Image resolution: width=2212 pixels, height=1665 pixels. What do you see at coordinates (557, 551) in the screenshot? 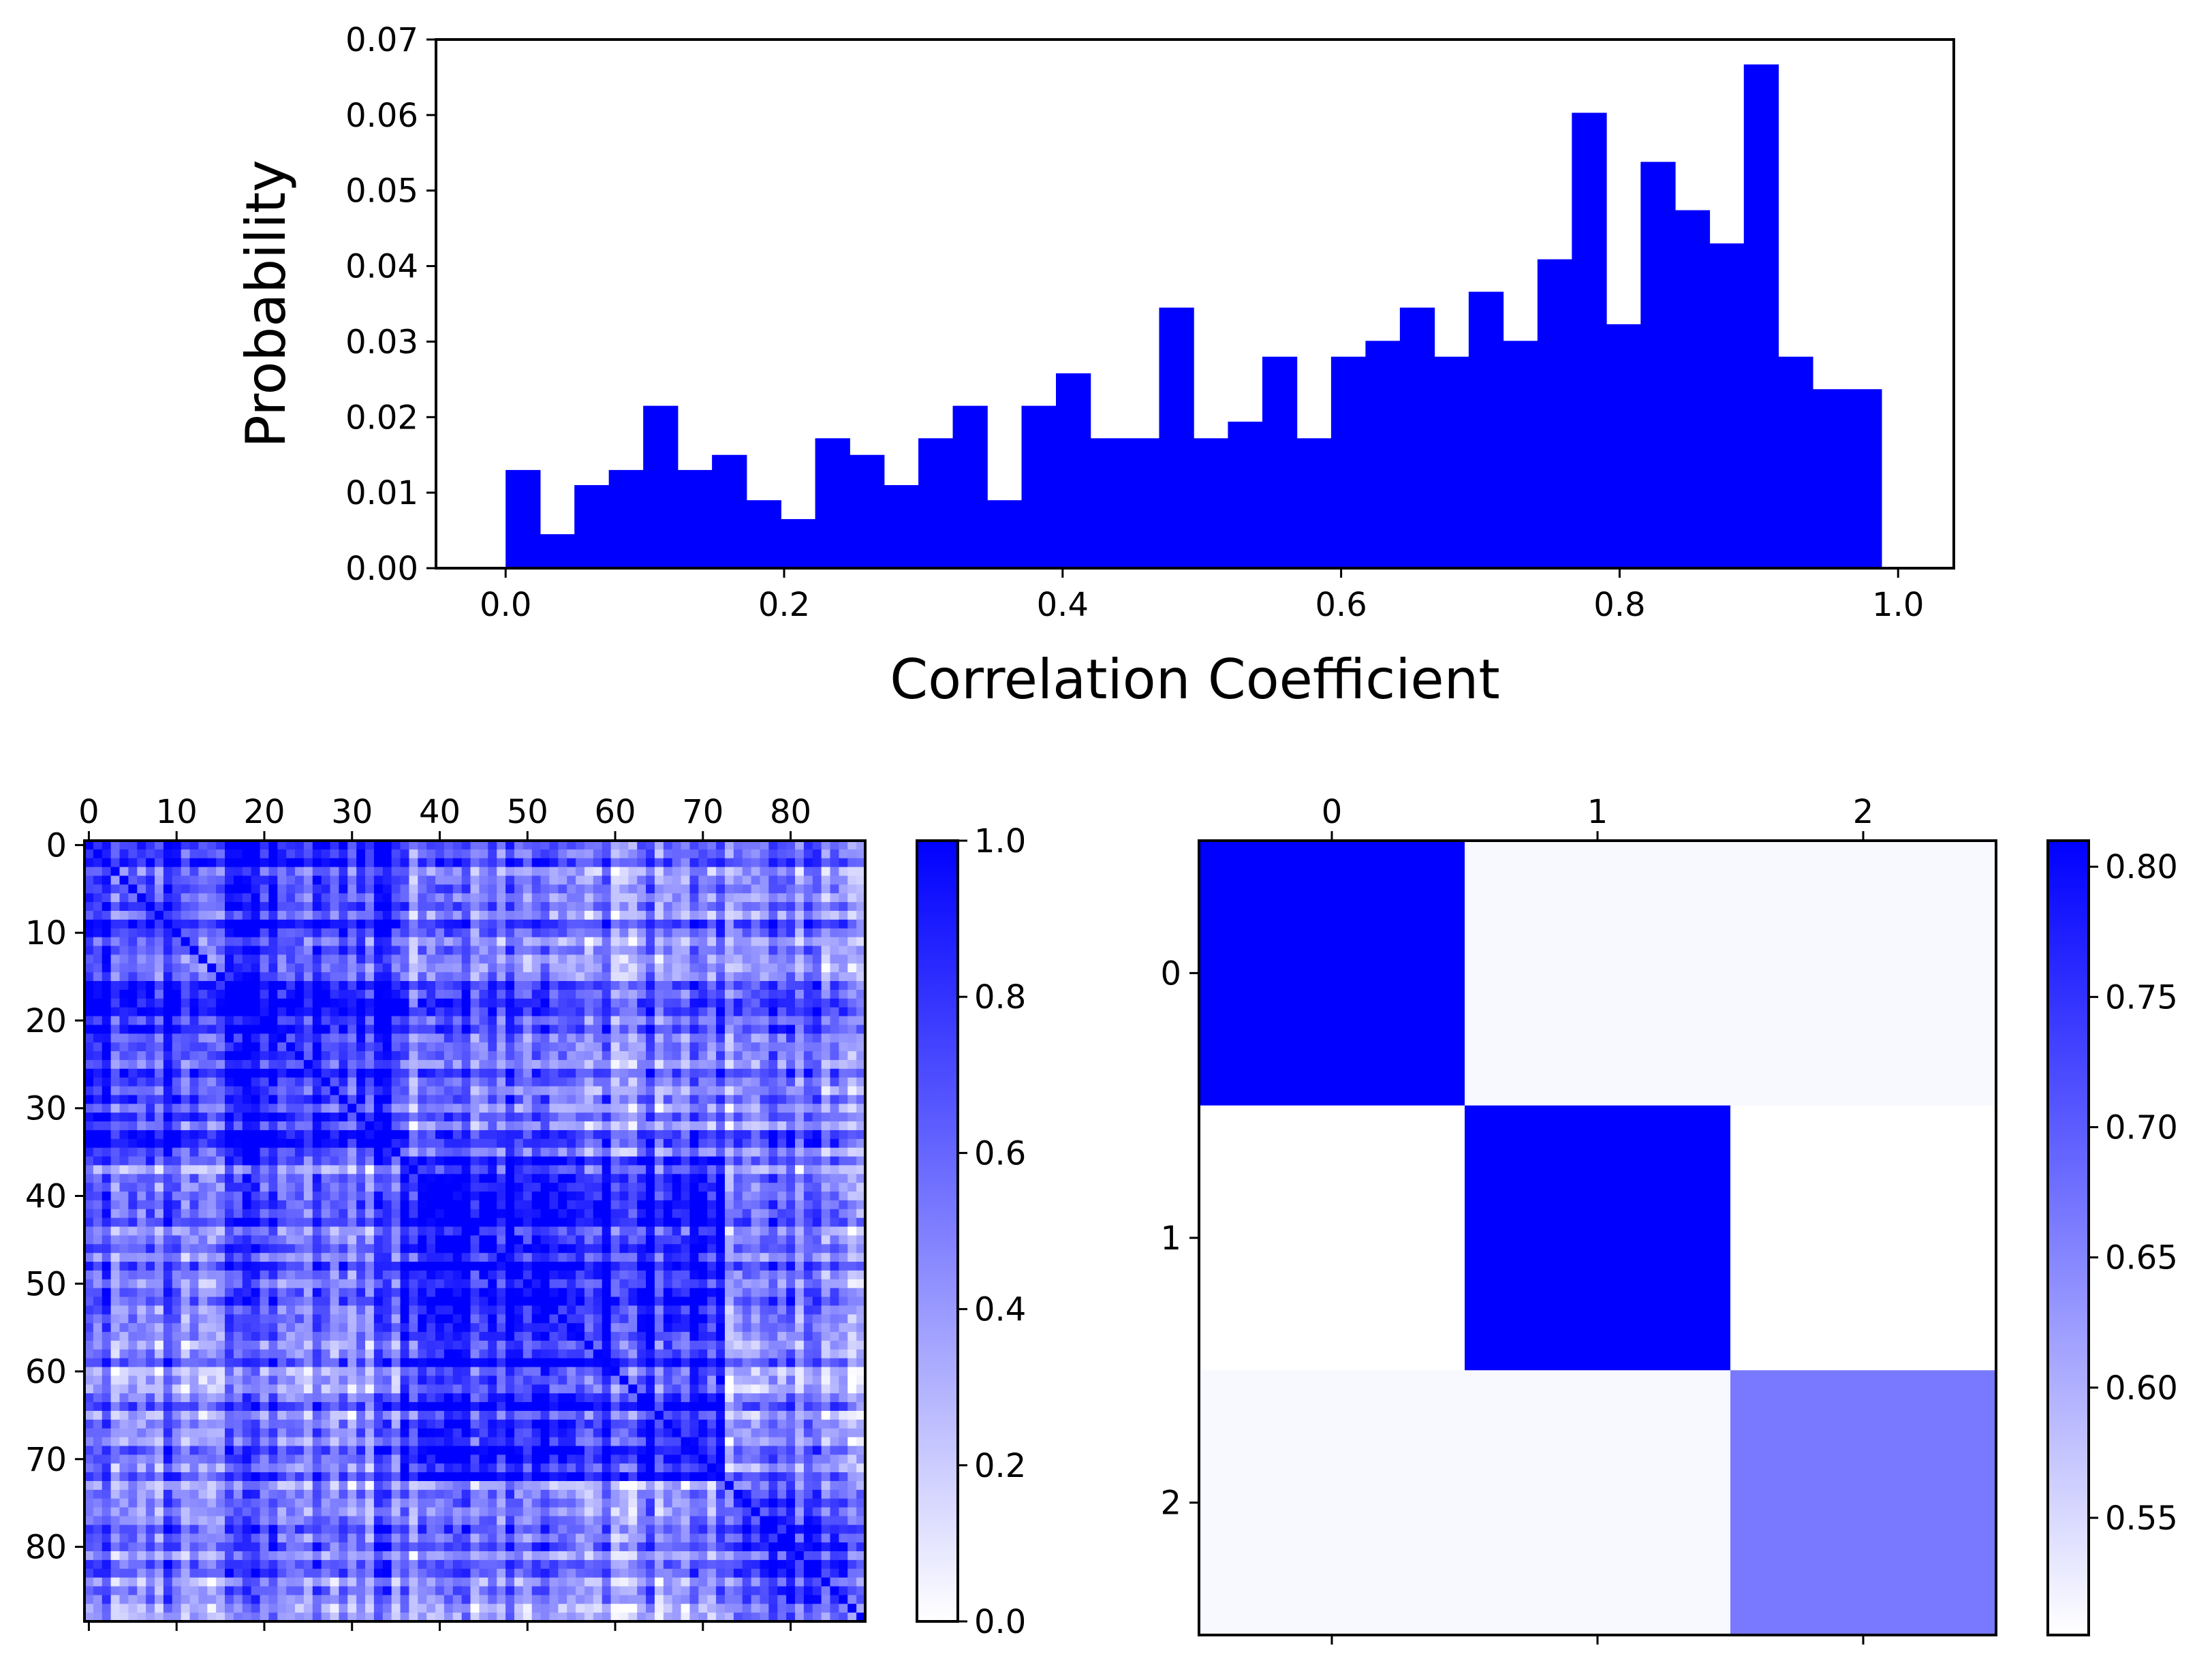
I see `histogram-bar` at bounding box center [557, 551].